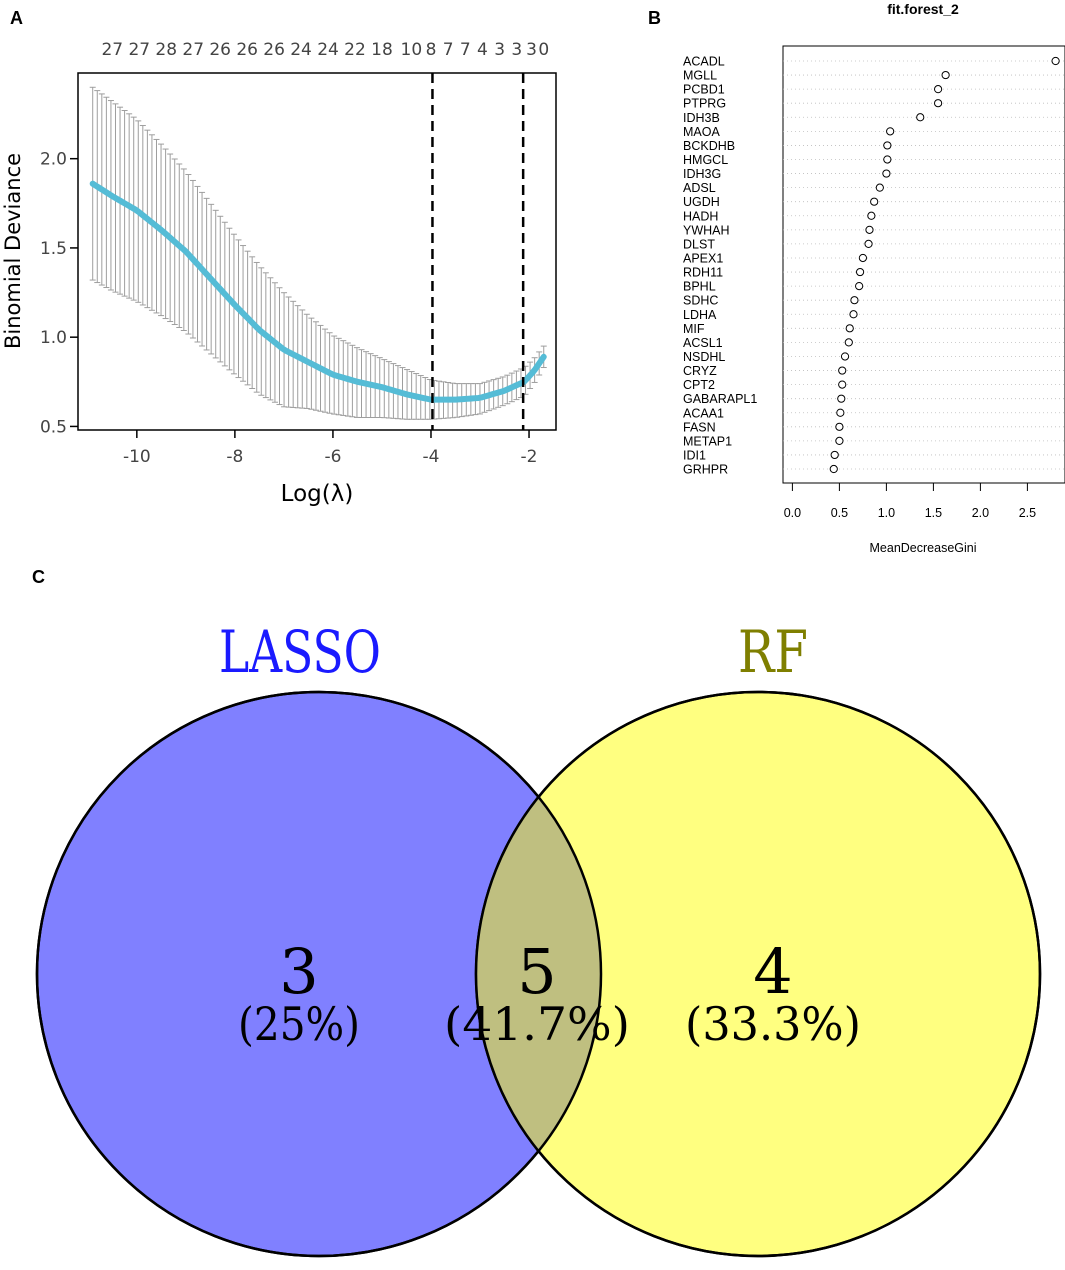 The width and height of the screenshot is (1065, 1270). Describe the element at coordinates (704, 104) in the screenshot. I see `gene-label: PTPRG` at that location.